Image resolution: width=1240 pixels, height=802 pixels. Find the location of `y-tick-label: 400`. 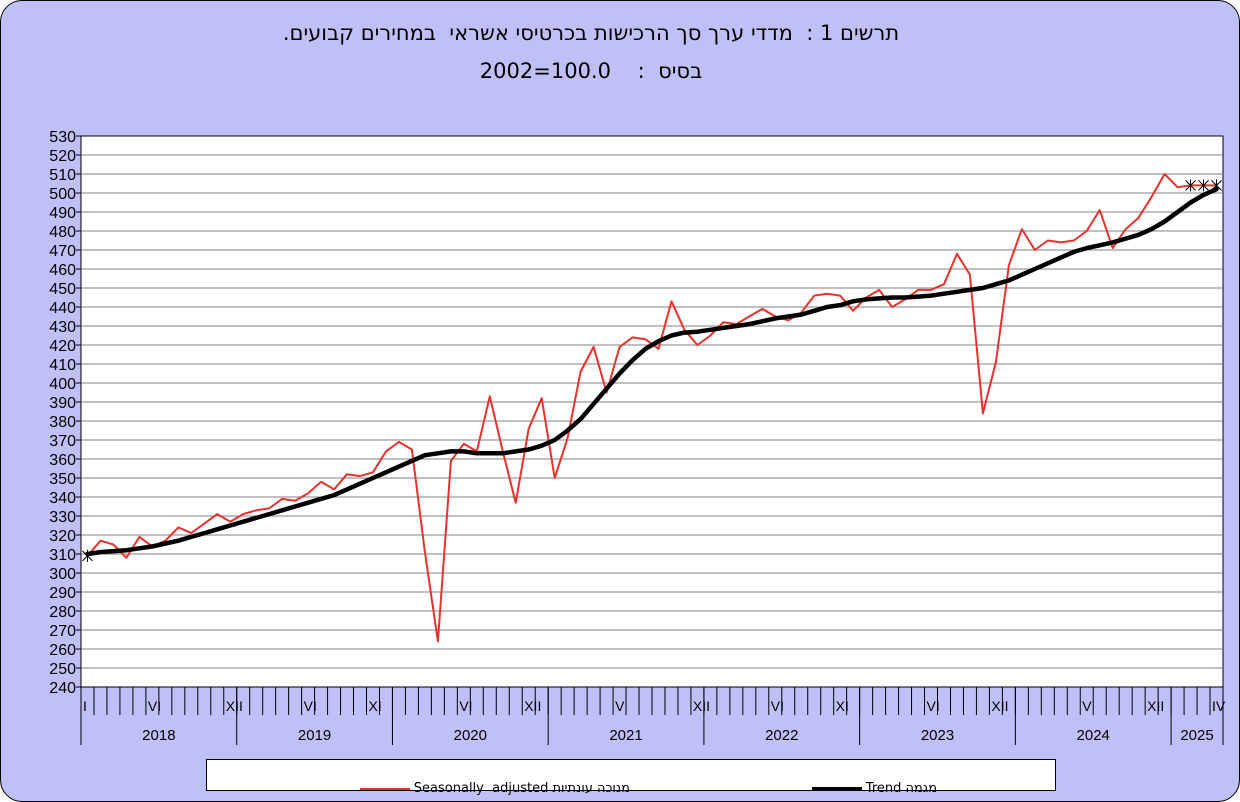

y-tick-label: 400 is located at coordinates (62, 384).